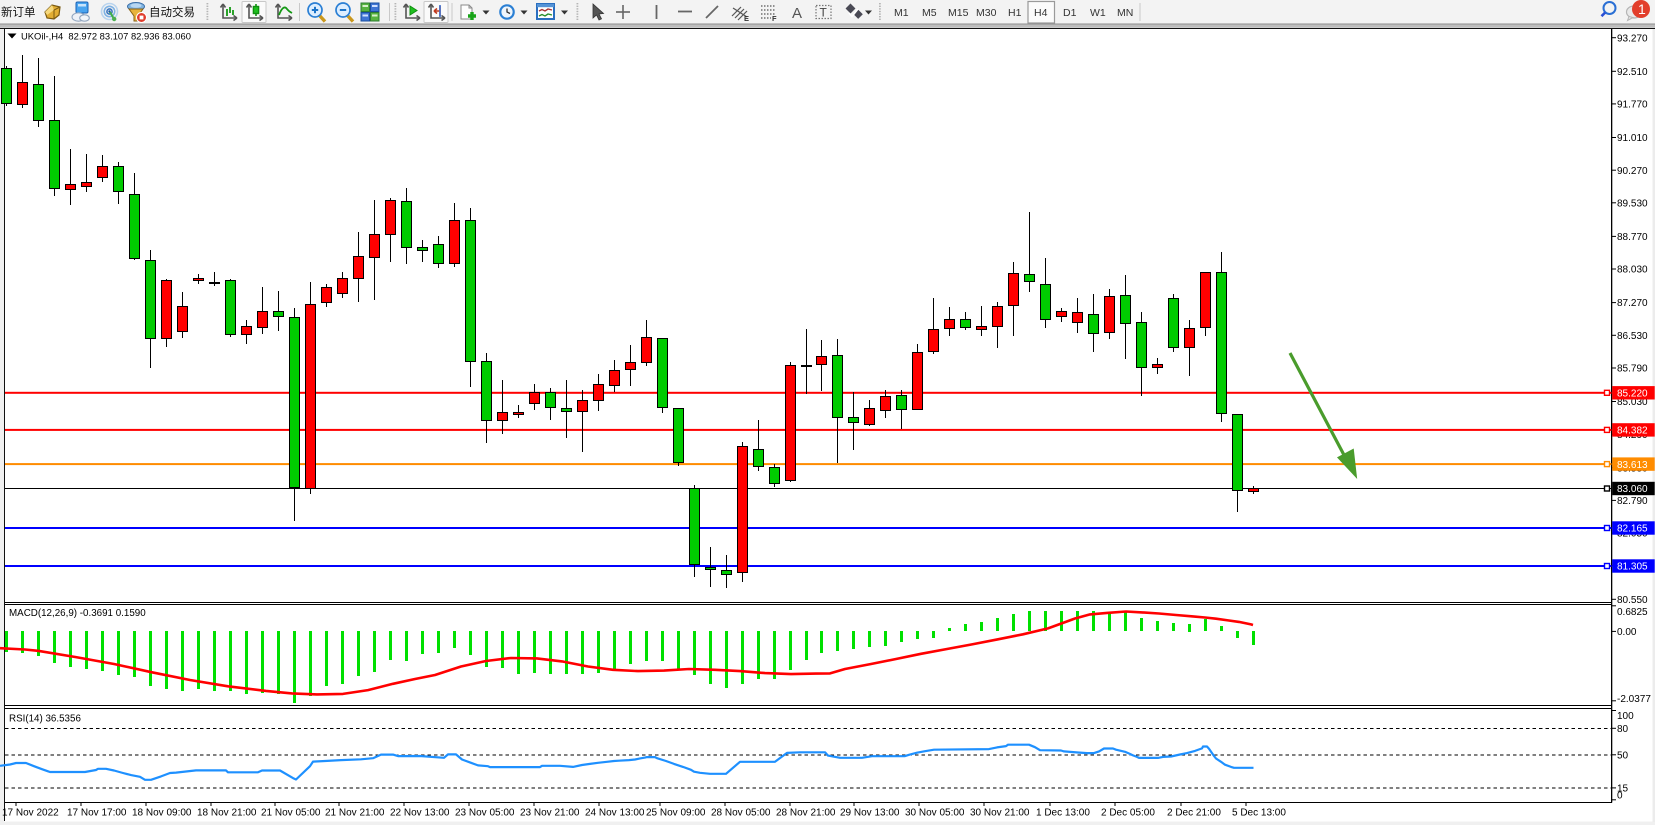 This screenshot has height=825, width=1655. What do you see at coordinates (1642, 9) in the screenshot?
I see `svg-text: 1` at bounding box center [1642, 9].